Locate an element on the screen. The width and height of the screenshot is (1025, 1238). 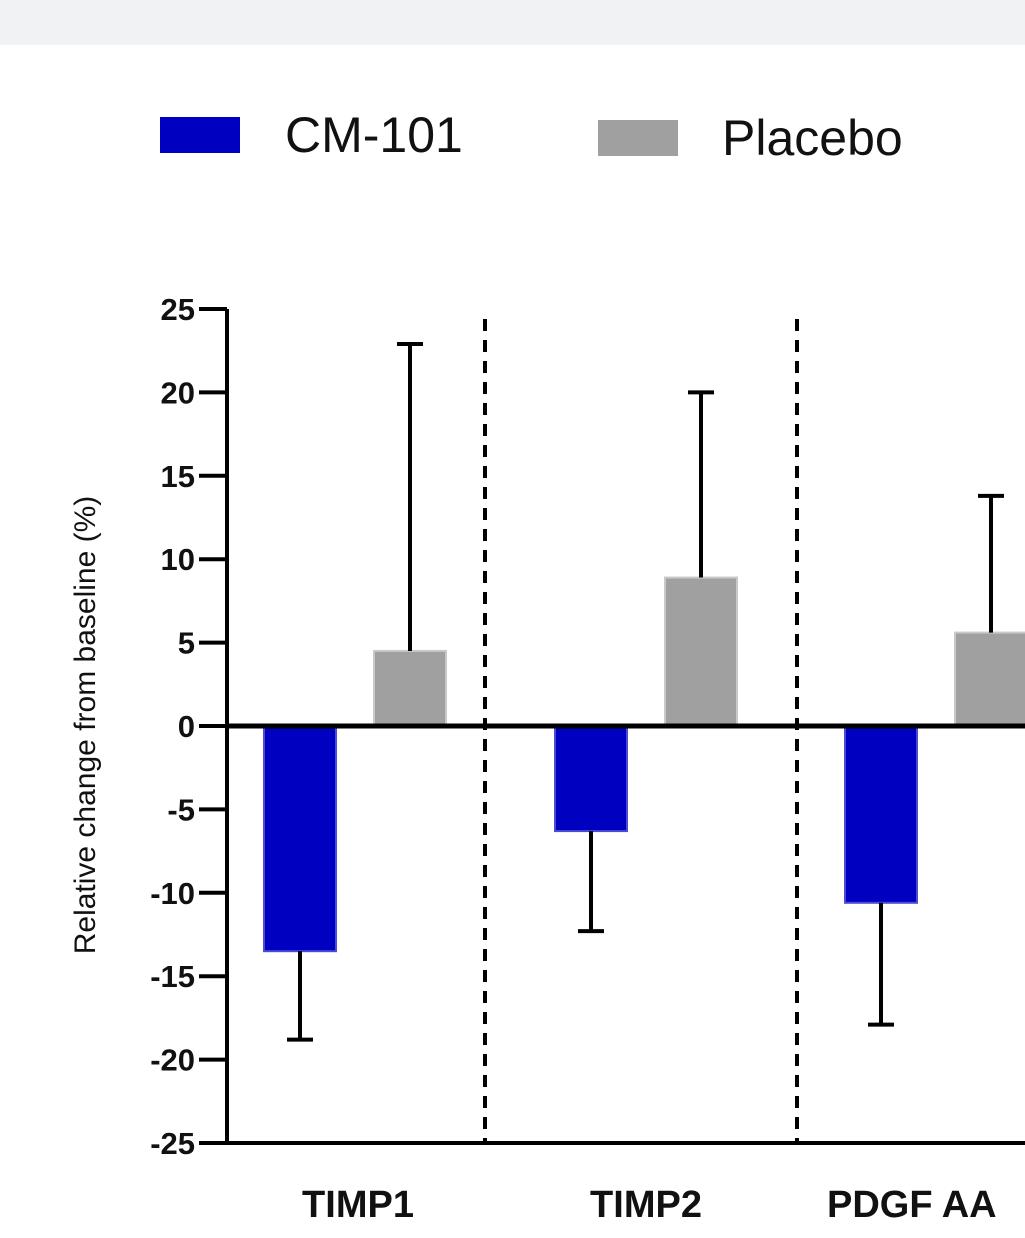
legend-label-cm-101: CM-101 is located at coordinates (374, 135).